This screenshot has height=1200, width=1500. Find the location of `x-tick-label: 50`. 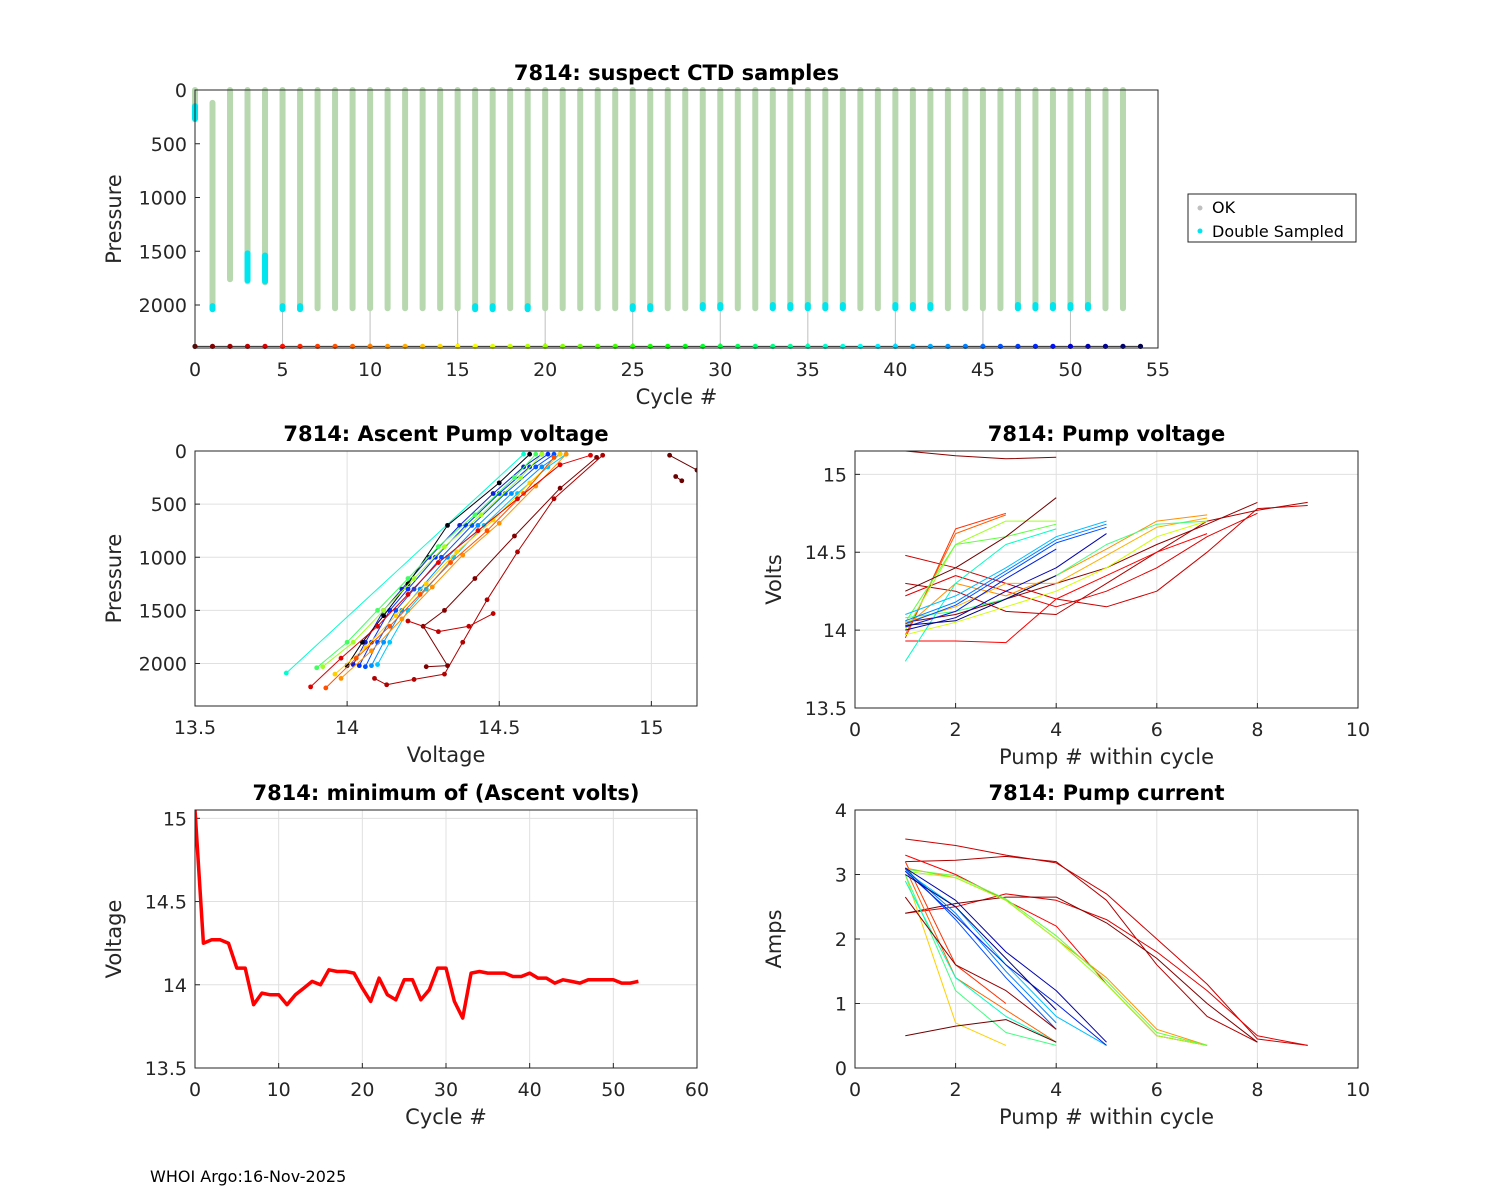

x-tick-label: 50 is located at coordinates (613, 1090).